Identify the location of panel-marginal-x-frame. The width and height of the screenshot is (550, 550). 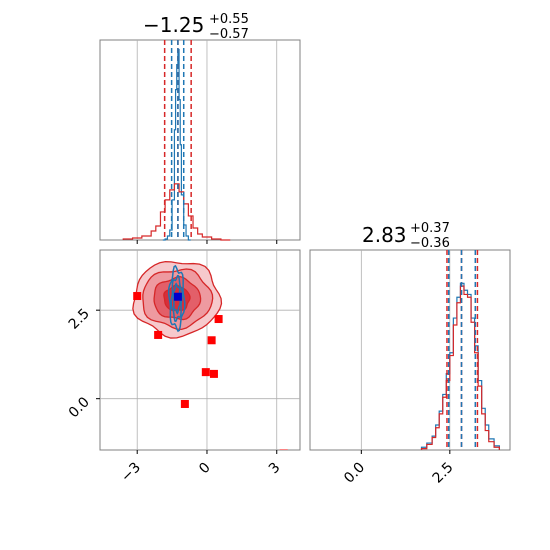
(200, 140).